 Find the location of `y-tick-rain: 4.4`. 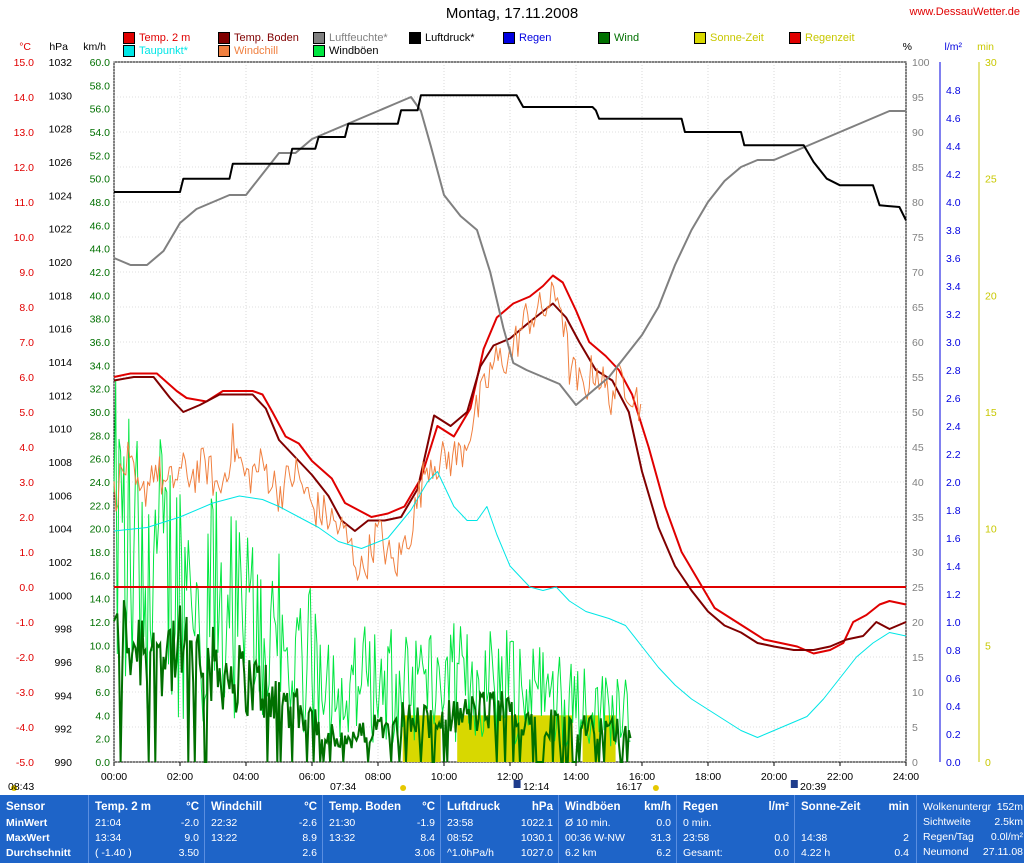

y-tick-rain: 4.4 is located at coordinates (953, 147).